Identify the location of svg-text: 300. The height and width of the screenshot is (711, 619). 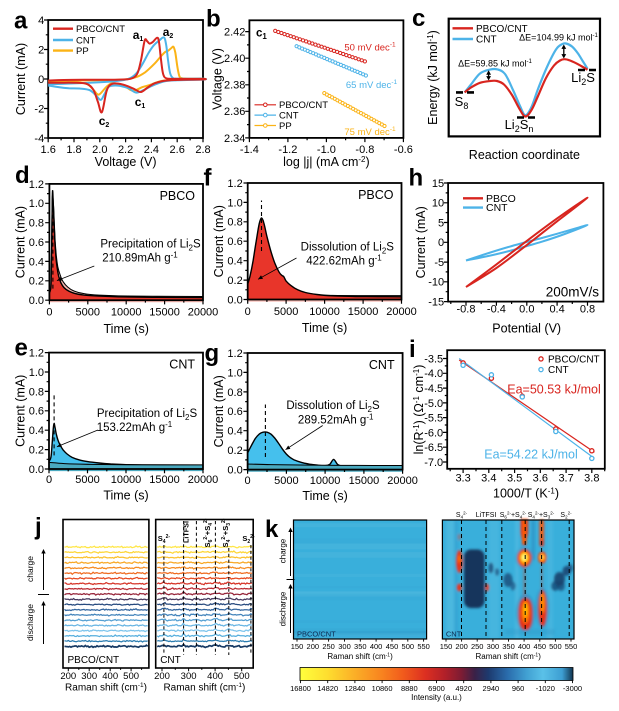
(493, 646).